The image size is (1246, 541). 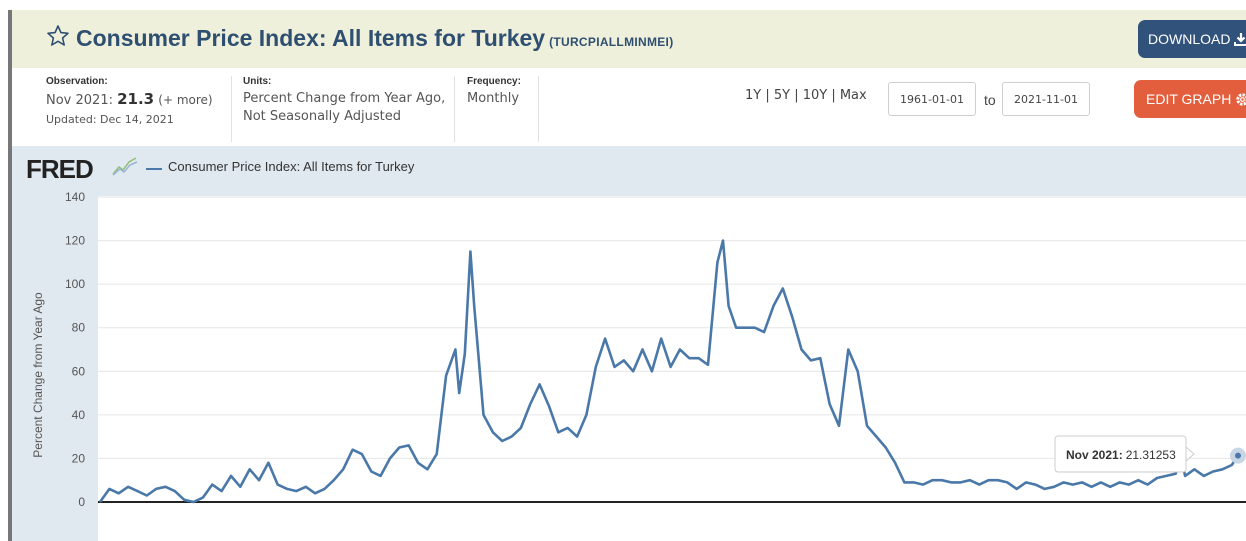 I want to click on y-tick-label: 100, so click(x=75, y=284).